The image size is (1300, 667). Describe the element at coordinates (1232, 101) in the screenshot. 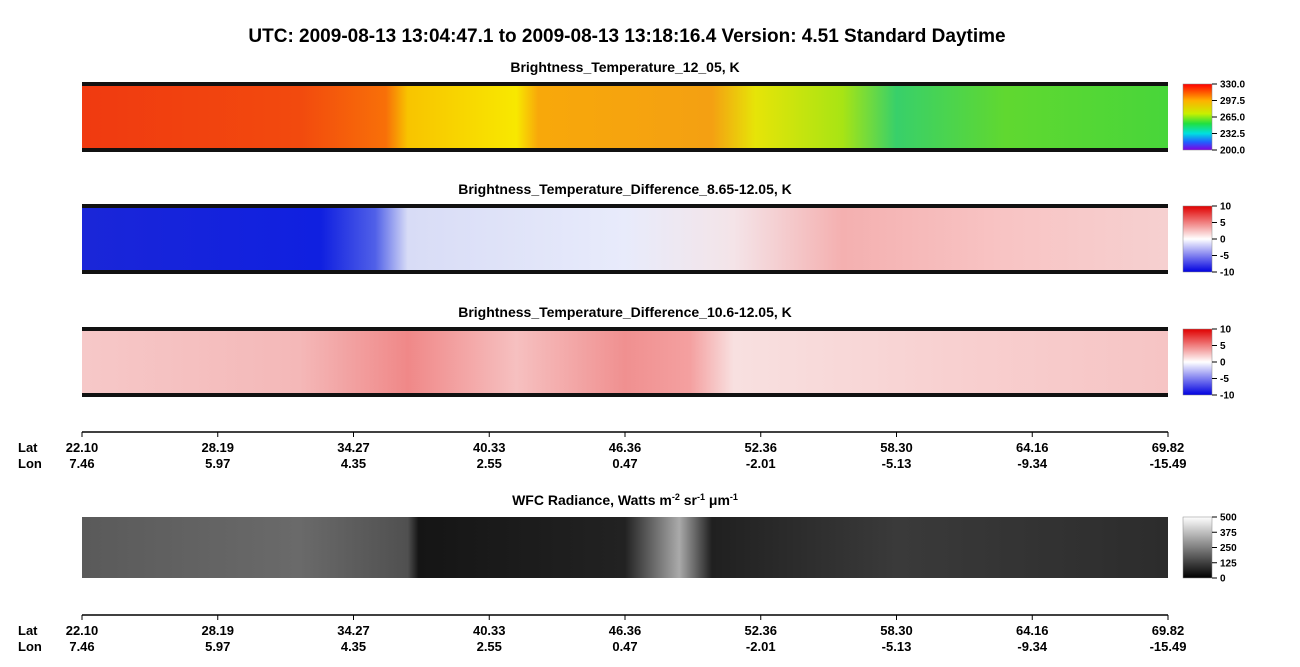

I see `colorbar-label: 297.5` at that location.